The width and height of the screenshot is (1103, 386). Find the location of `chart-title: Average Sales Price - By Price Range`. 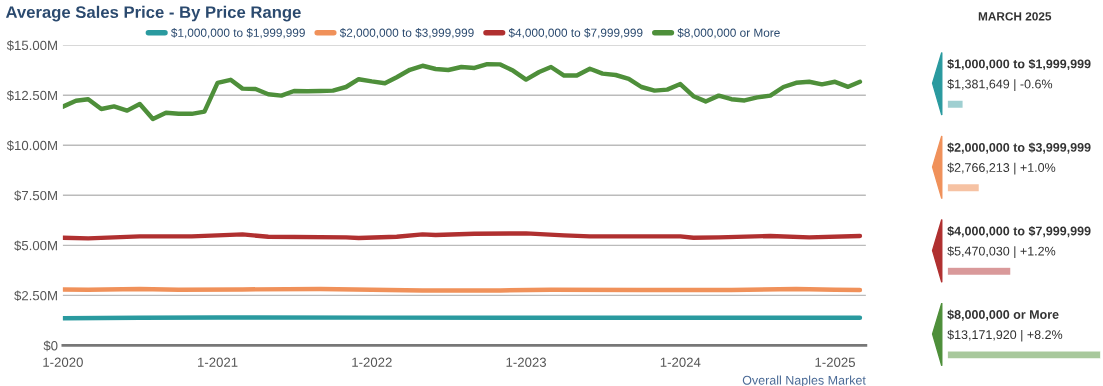

chart-title: Average Sales Price - By Price Range is located at coordinates (153, 13).